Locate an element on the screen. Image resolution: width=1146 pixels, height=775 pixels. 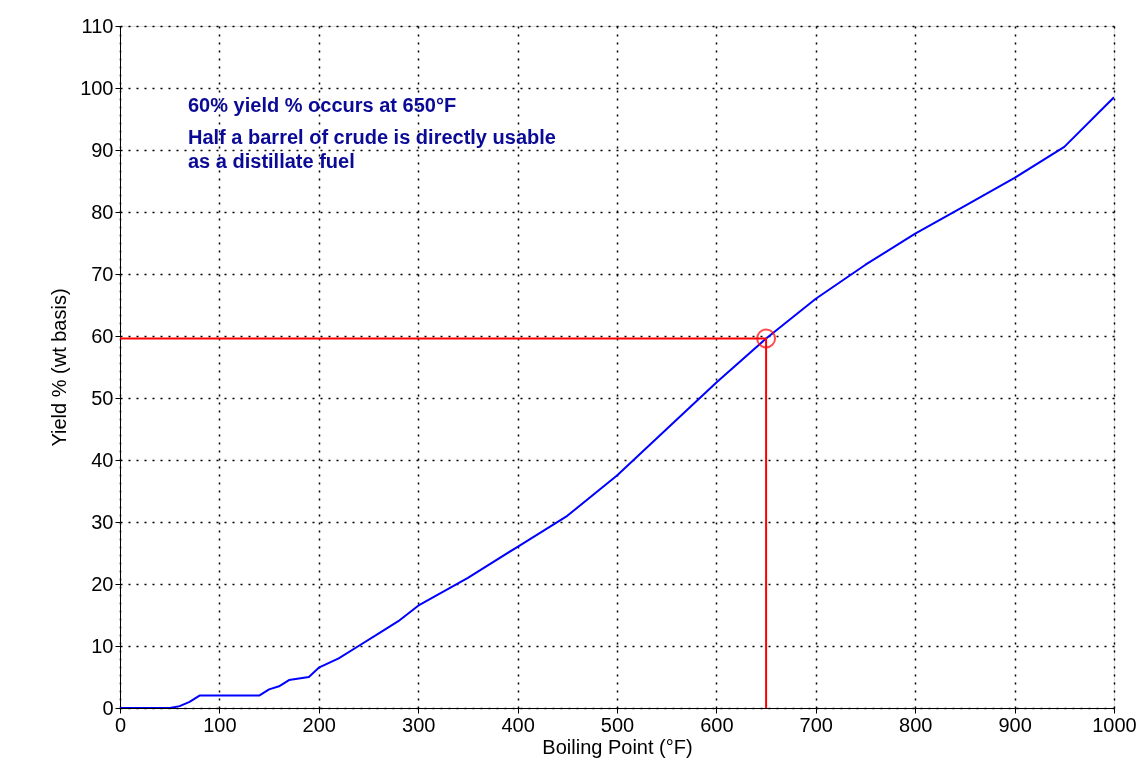
y-tick-label: 40 is located at coordinates (102, 459).